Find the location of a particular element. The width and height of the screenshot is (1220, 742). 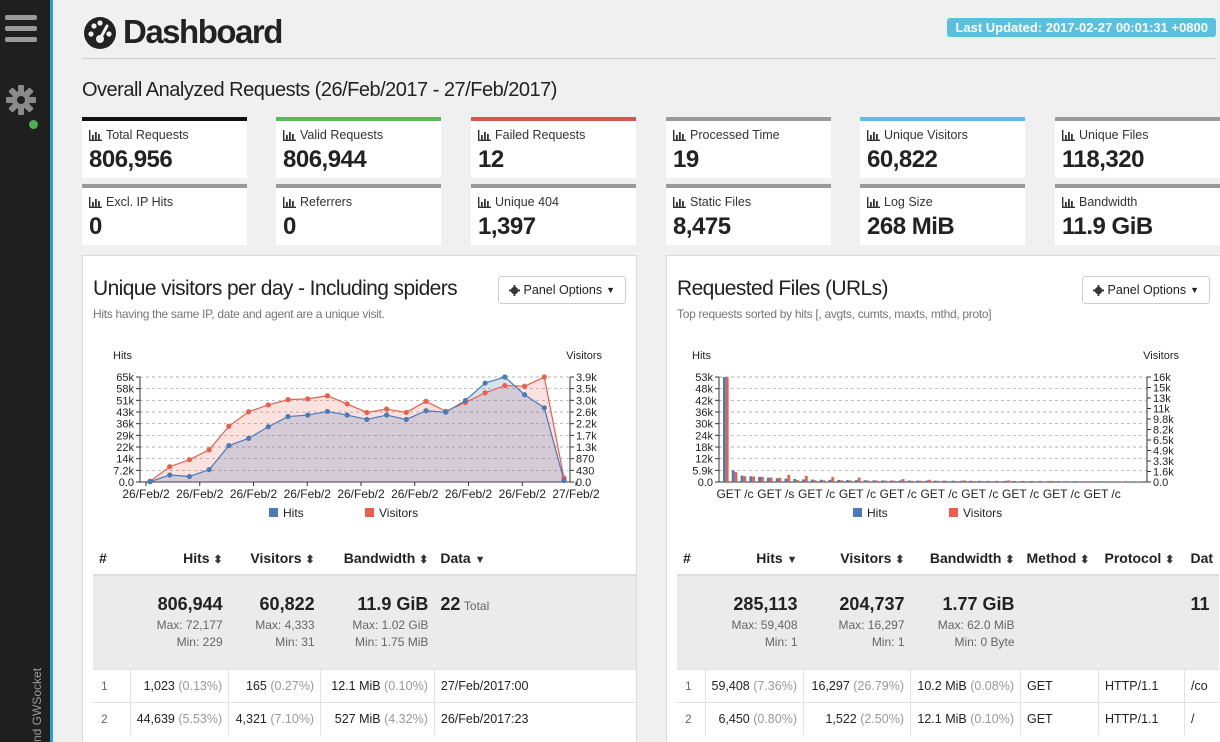

y2-tick-label: 3.3k is located at coordinates (1163, 462).